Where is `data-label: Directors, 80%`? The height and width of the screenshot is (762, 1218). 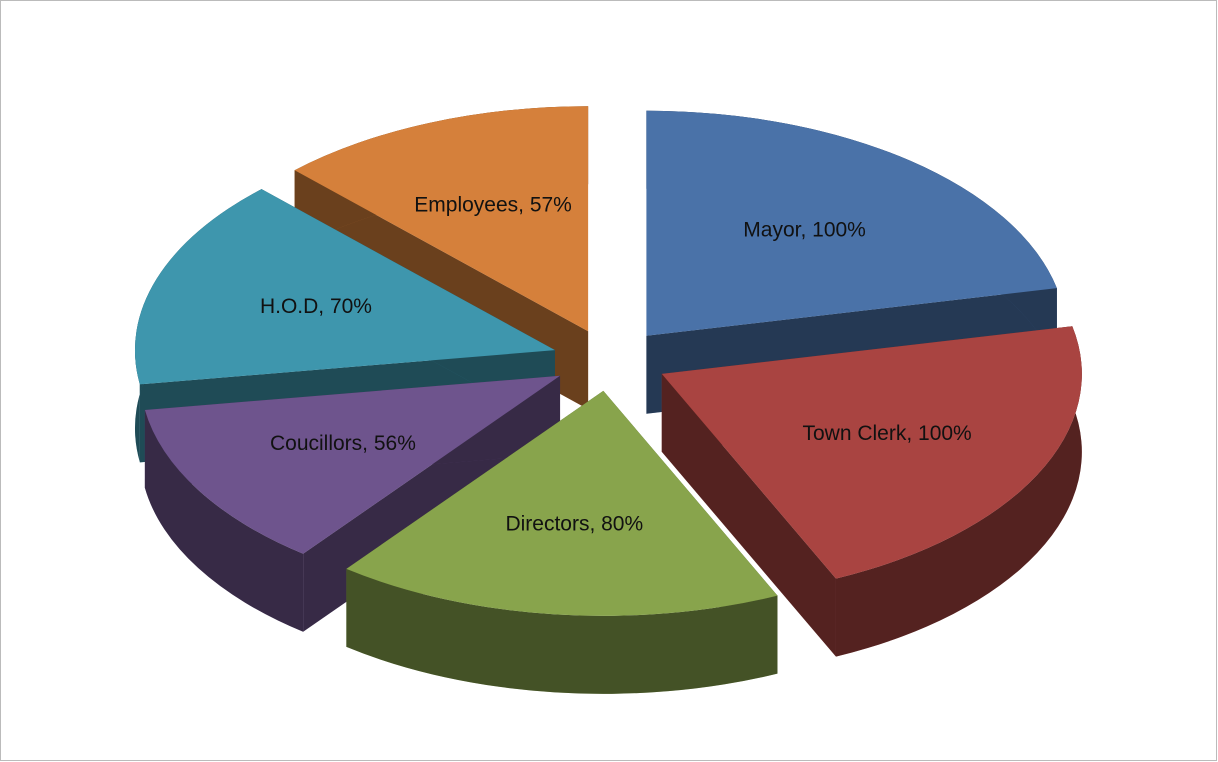 data-label: Directors, 80% is located at coordinates (574, 524).